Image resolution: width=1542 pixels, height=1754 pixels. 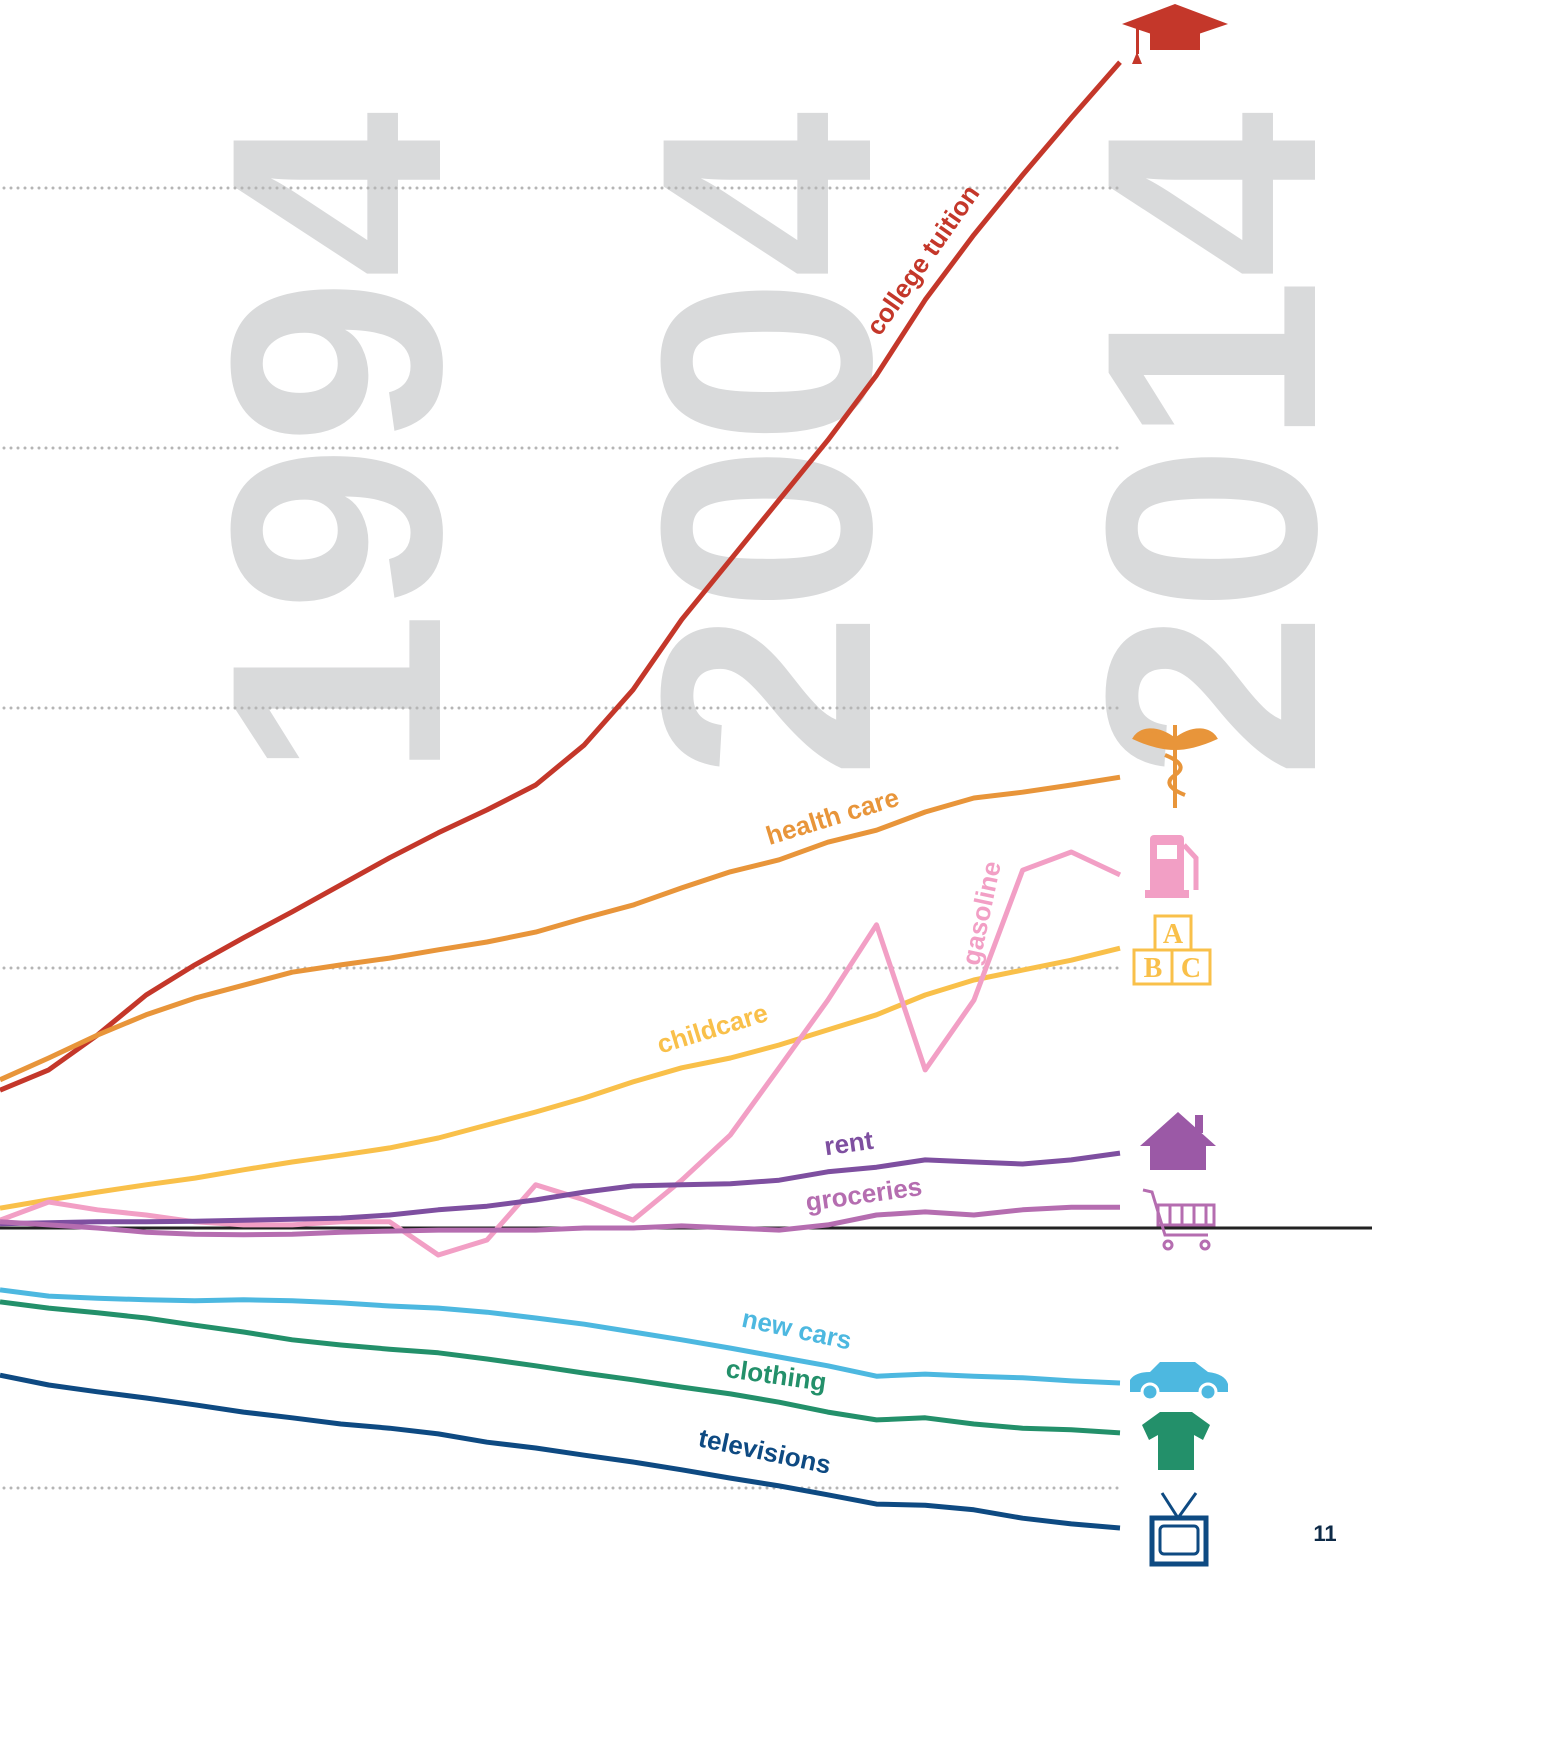 What do you see at coordinates (848, 1143) in the screenshot?
I see `series-label: rent` at bounding box center [848, 1143].